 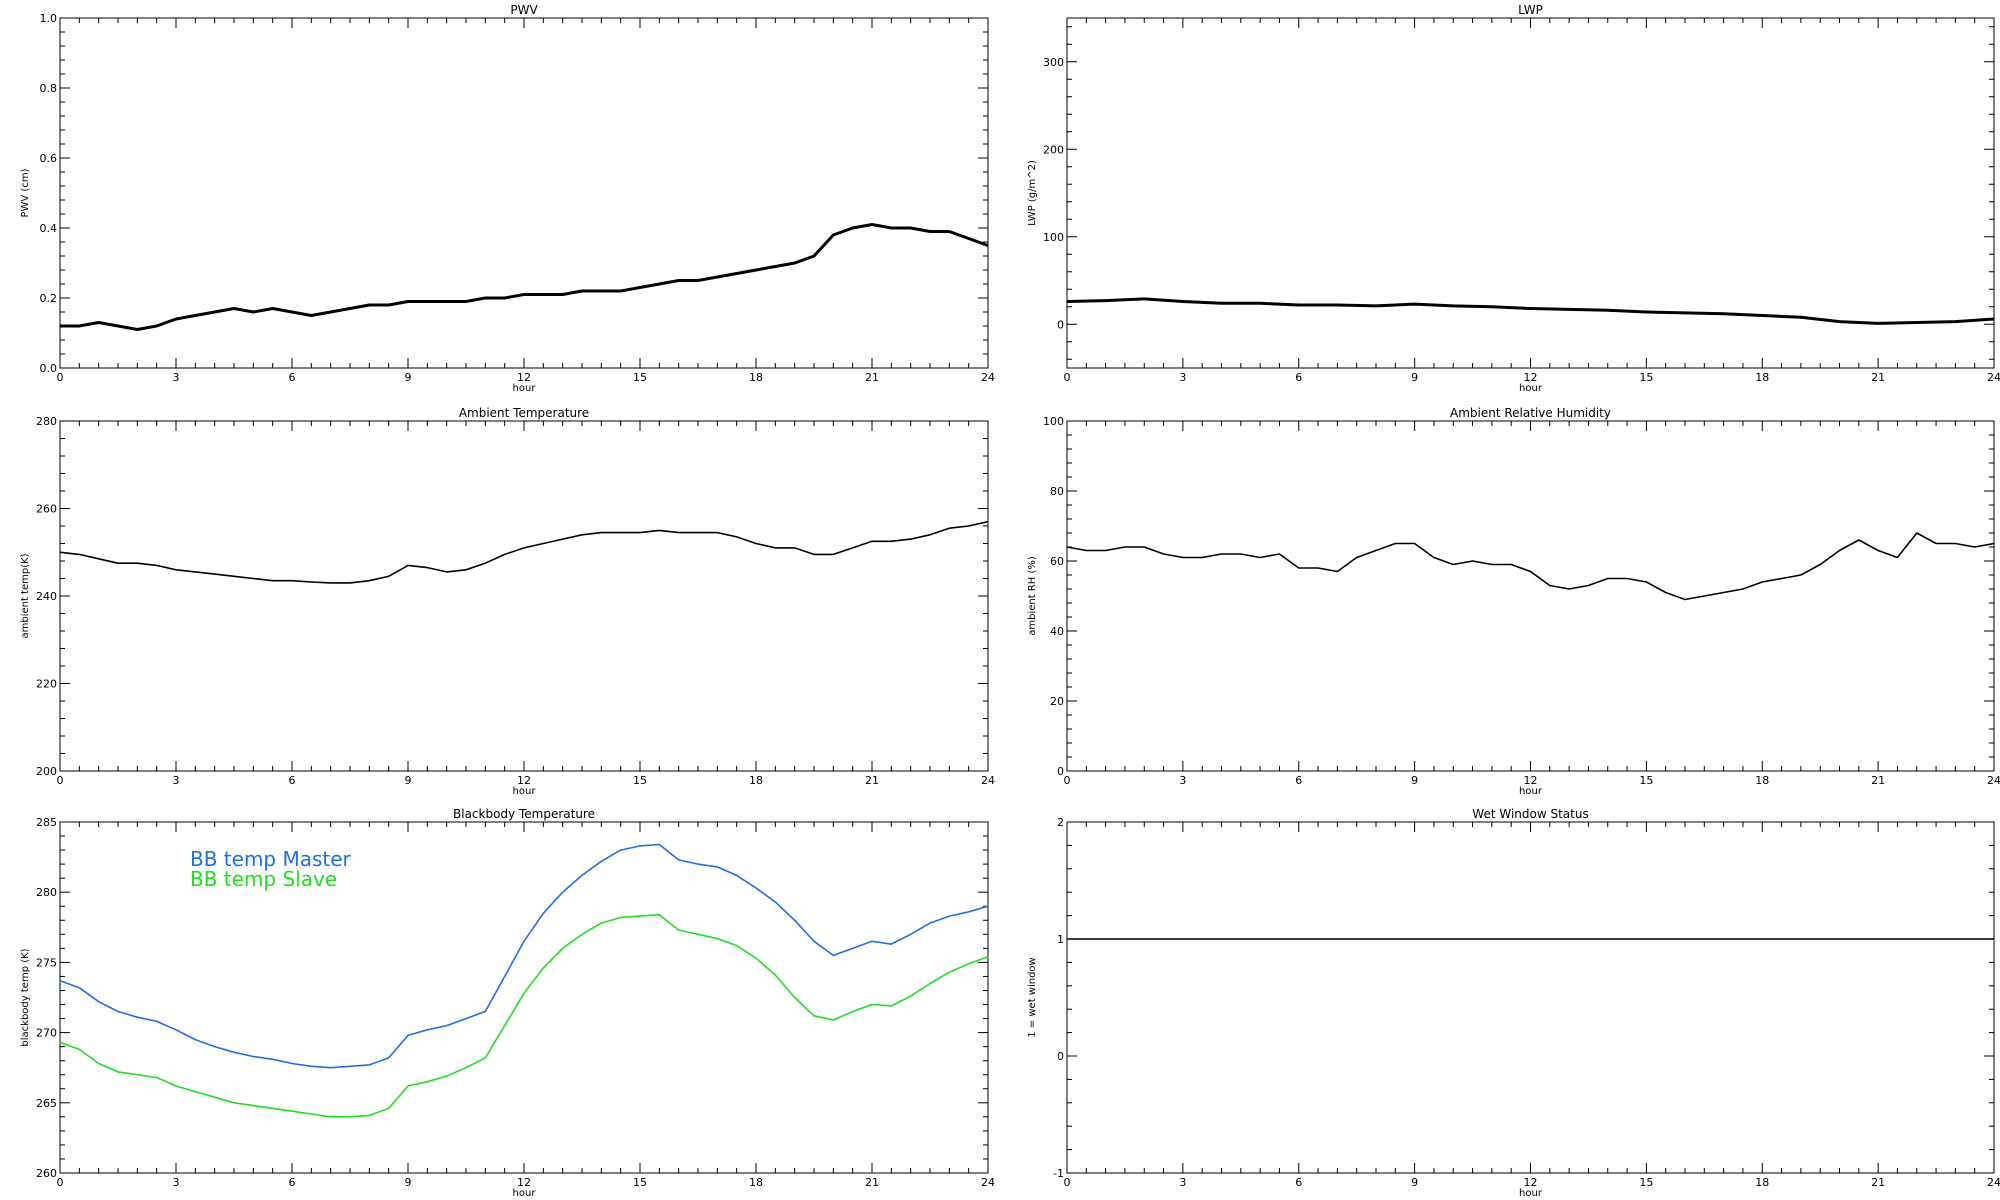 What do you see at coordinates (1032, 997) in the screenshot?
I see `y-axis-label: 1 = wet window` at bounding box center [1032, 997].